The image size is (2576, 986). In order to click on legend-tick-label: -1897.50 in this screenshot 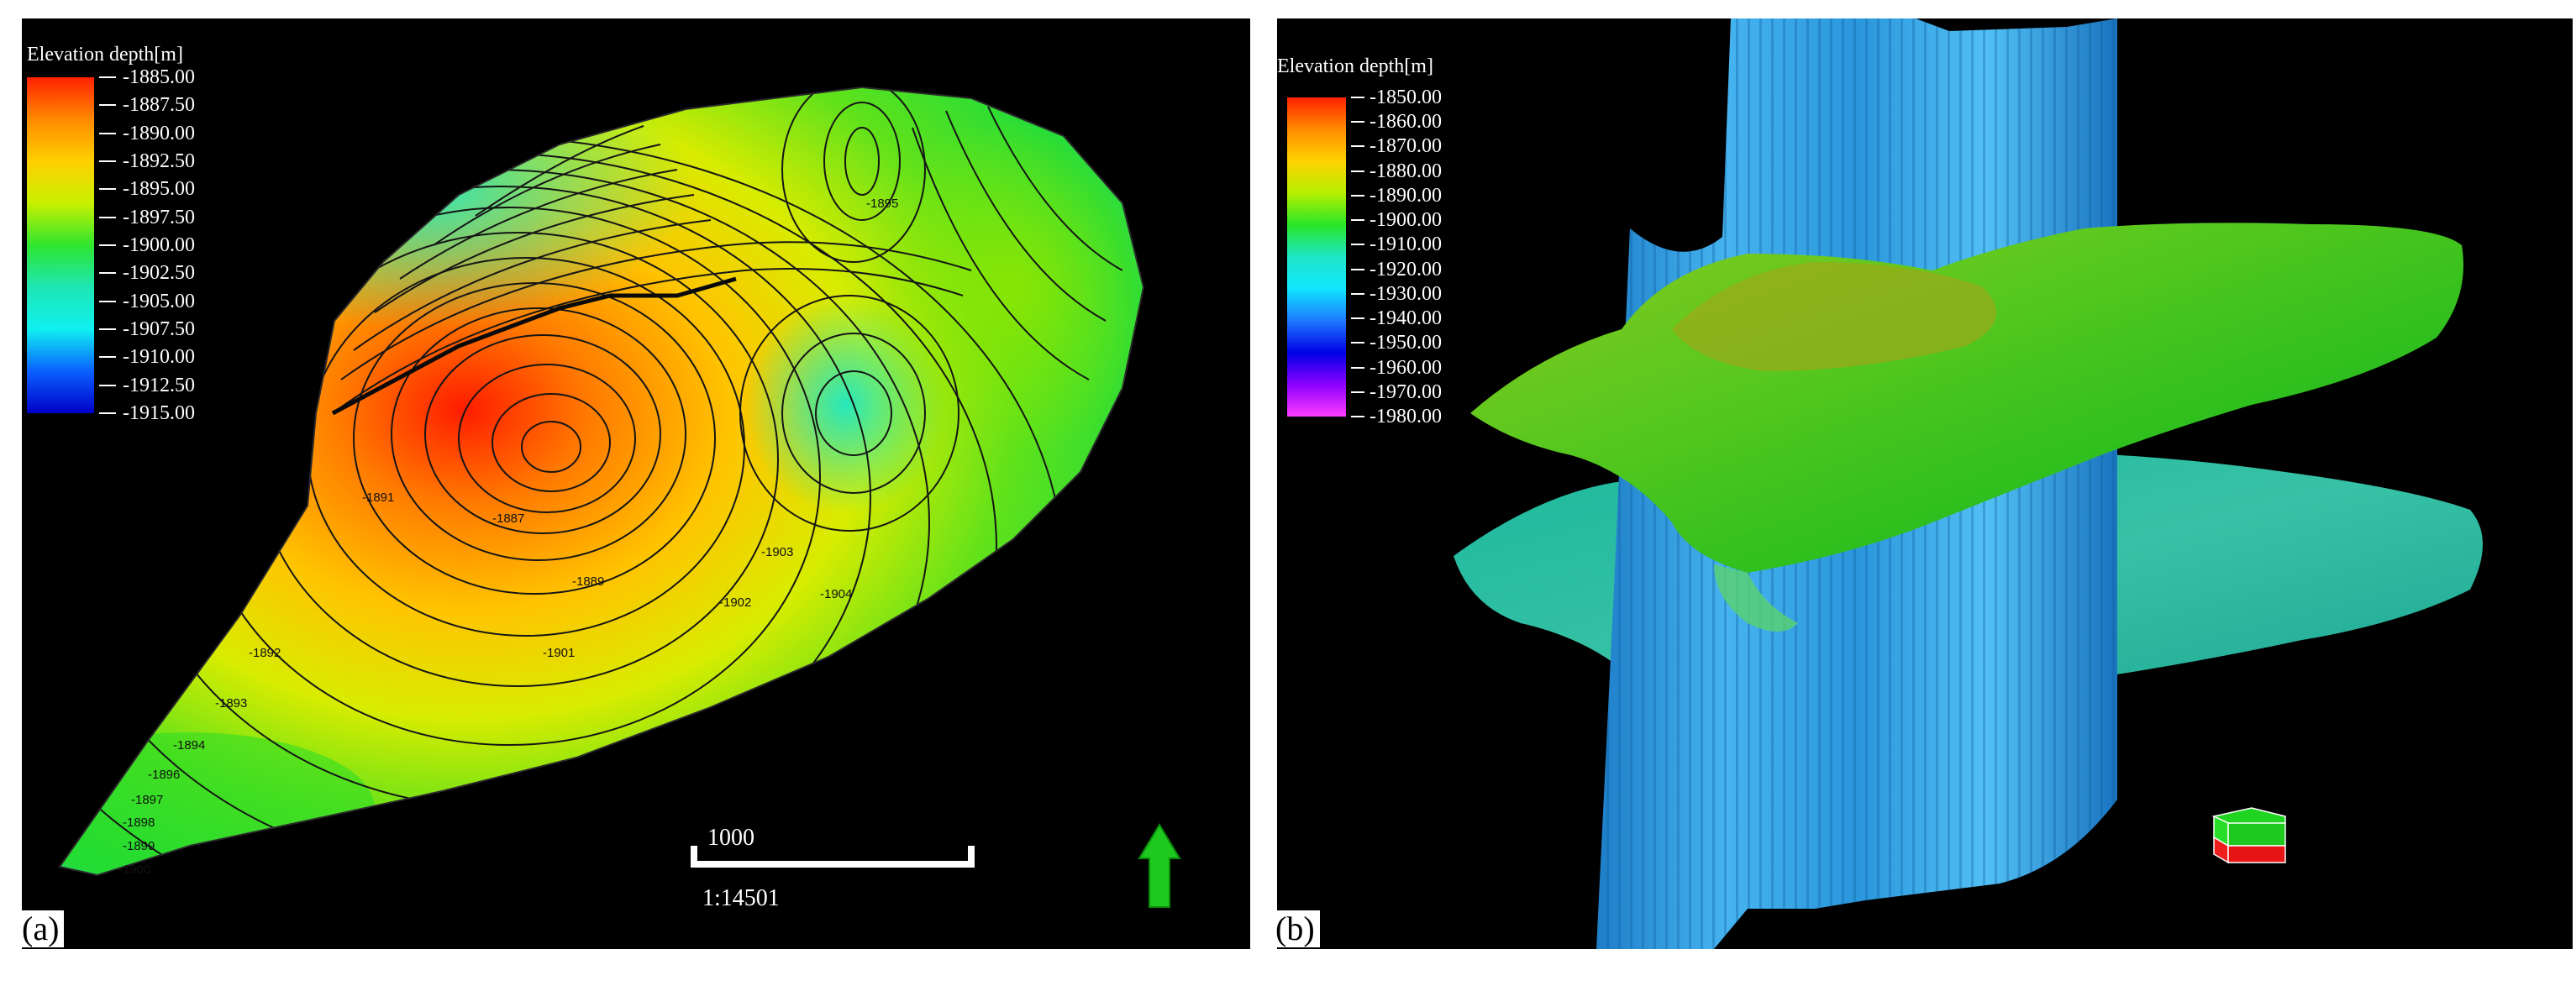, I will do `click(159, 217)`.